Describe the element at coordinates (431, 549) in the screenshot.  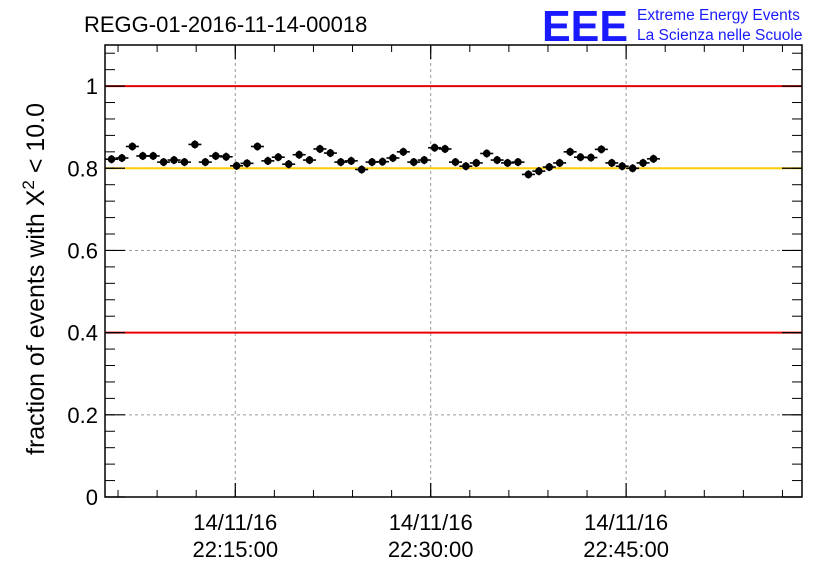
I see `x-tick-label-time: 22:30:00` at that location.